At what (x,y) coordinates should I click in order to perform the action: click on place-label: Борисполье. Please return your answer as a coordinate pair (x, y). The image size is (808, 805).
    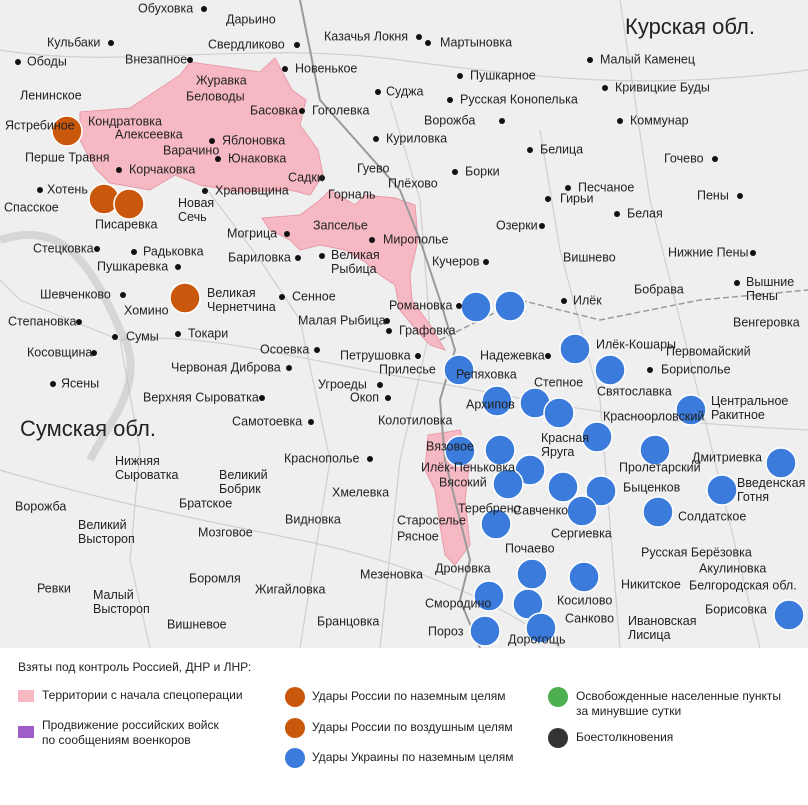
    Looking at the image, I should click on (696, 369).